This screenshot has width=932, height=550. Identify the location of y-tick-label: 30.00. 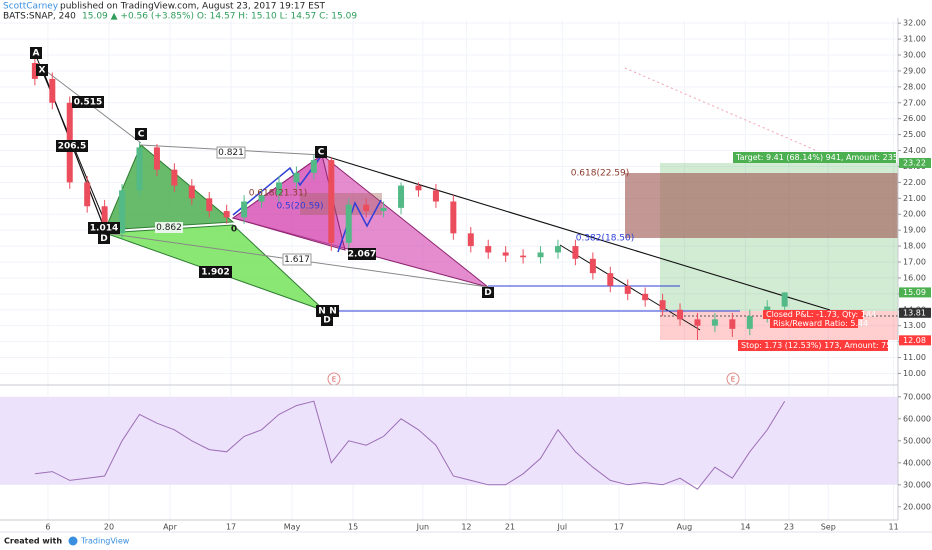
(914, 55).